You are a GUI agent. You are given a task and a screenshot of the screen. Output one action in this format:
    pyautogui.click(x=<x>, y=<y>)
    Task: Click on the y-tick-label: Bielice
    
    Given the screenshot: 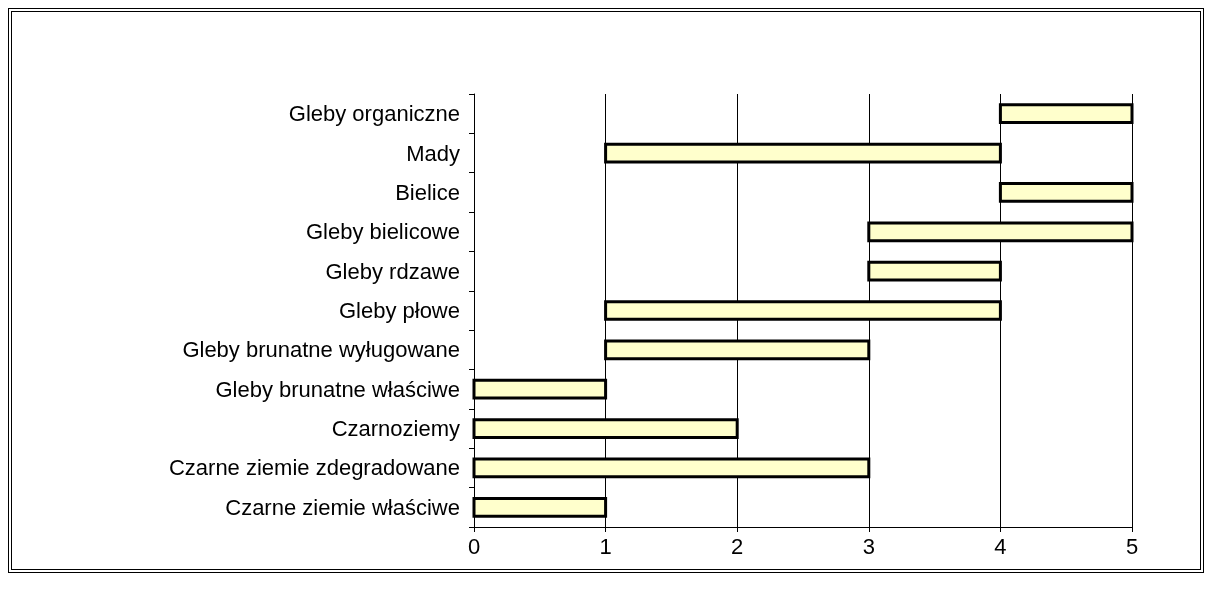 What is the action you would take?
    pyautogui.click(x=427, y=192)
    